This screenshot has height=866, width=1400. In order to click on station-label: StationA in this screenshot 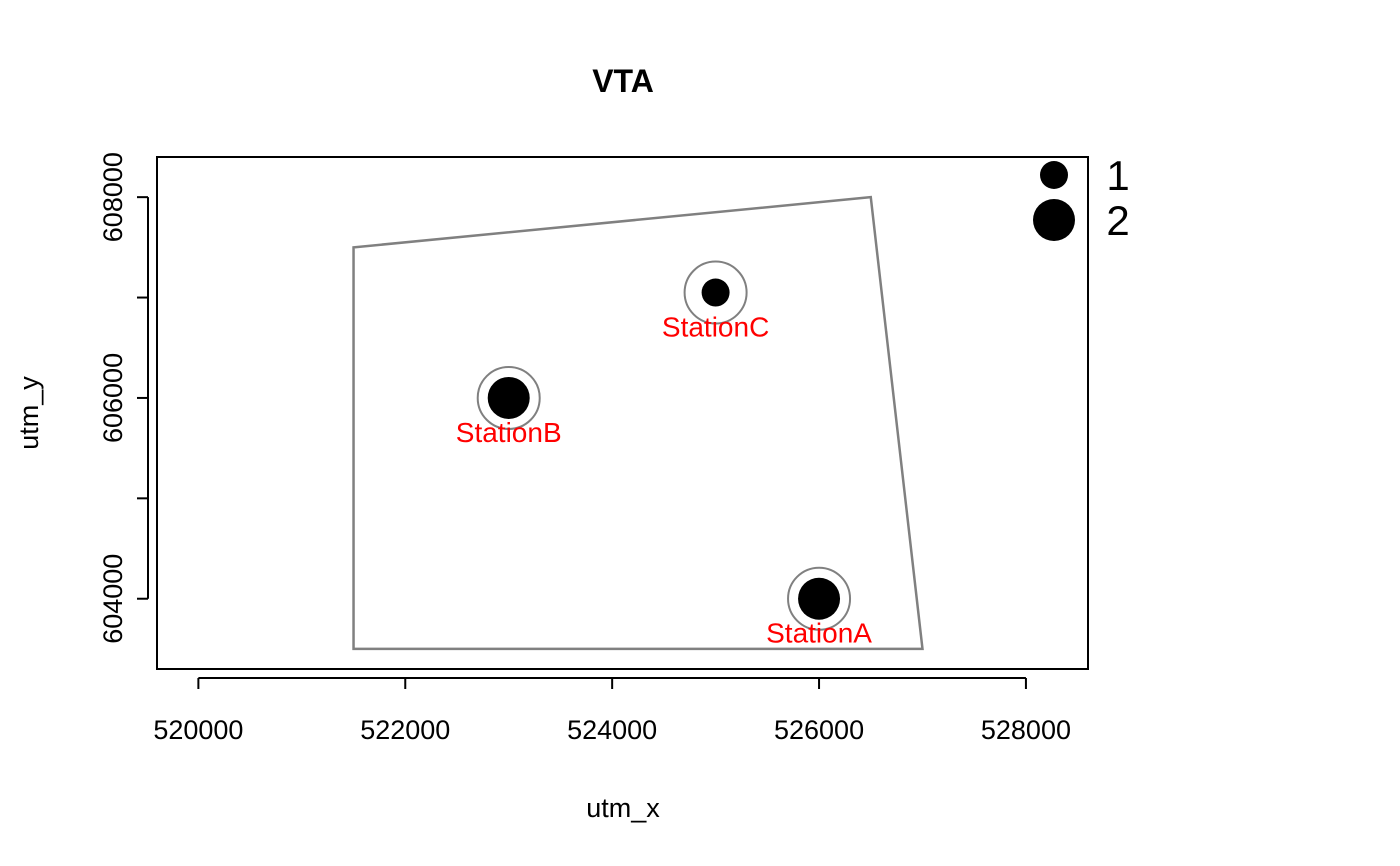, I will do `click(819, 633)`.